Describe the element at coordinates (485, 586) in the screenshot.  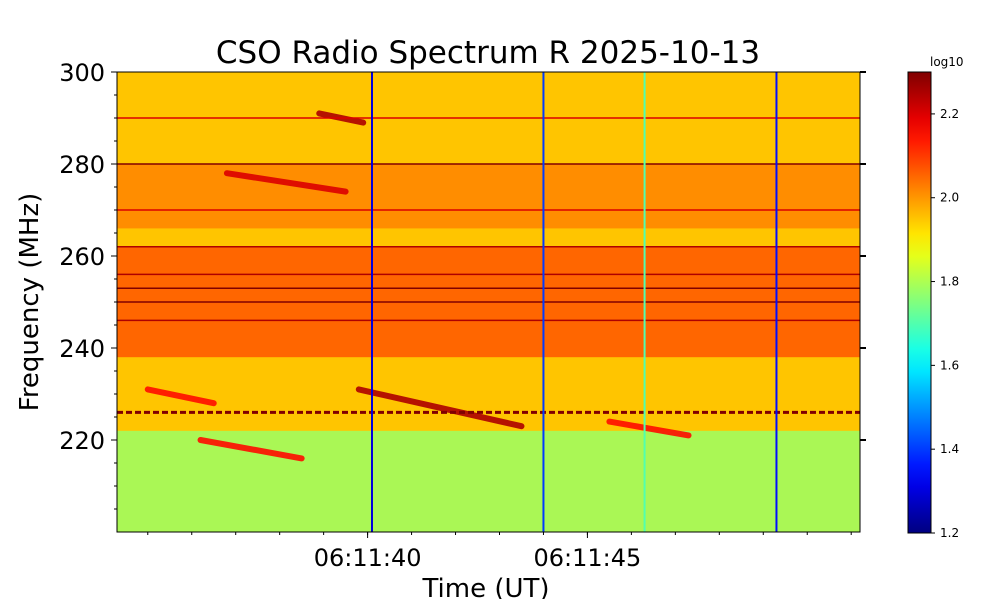
I see `x-axis-label: Time (UT)` at that location.